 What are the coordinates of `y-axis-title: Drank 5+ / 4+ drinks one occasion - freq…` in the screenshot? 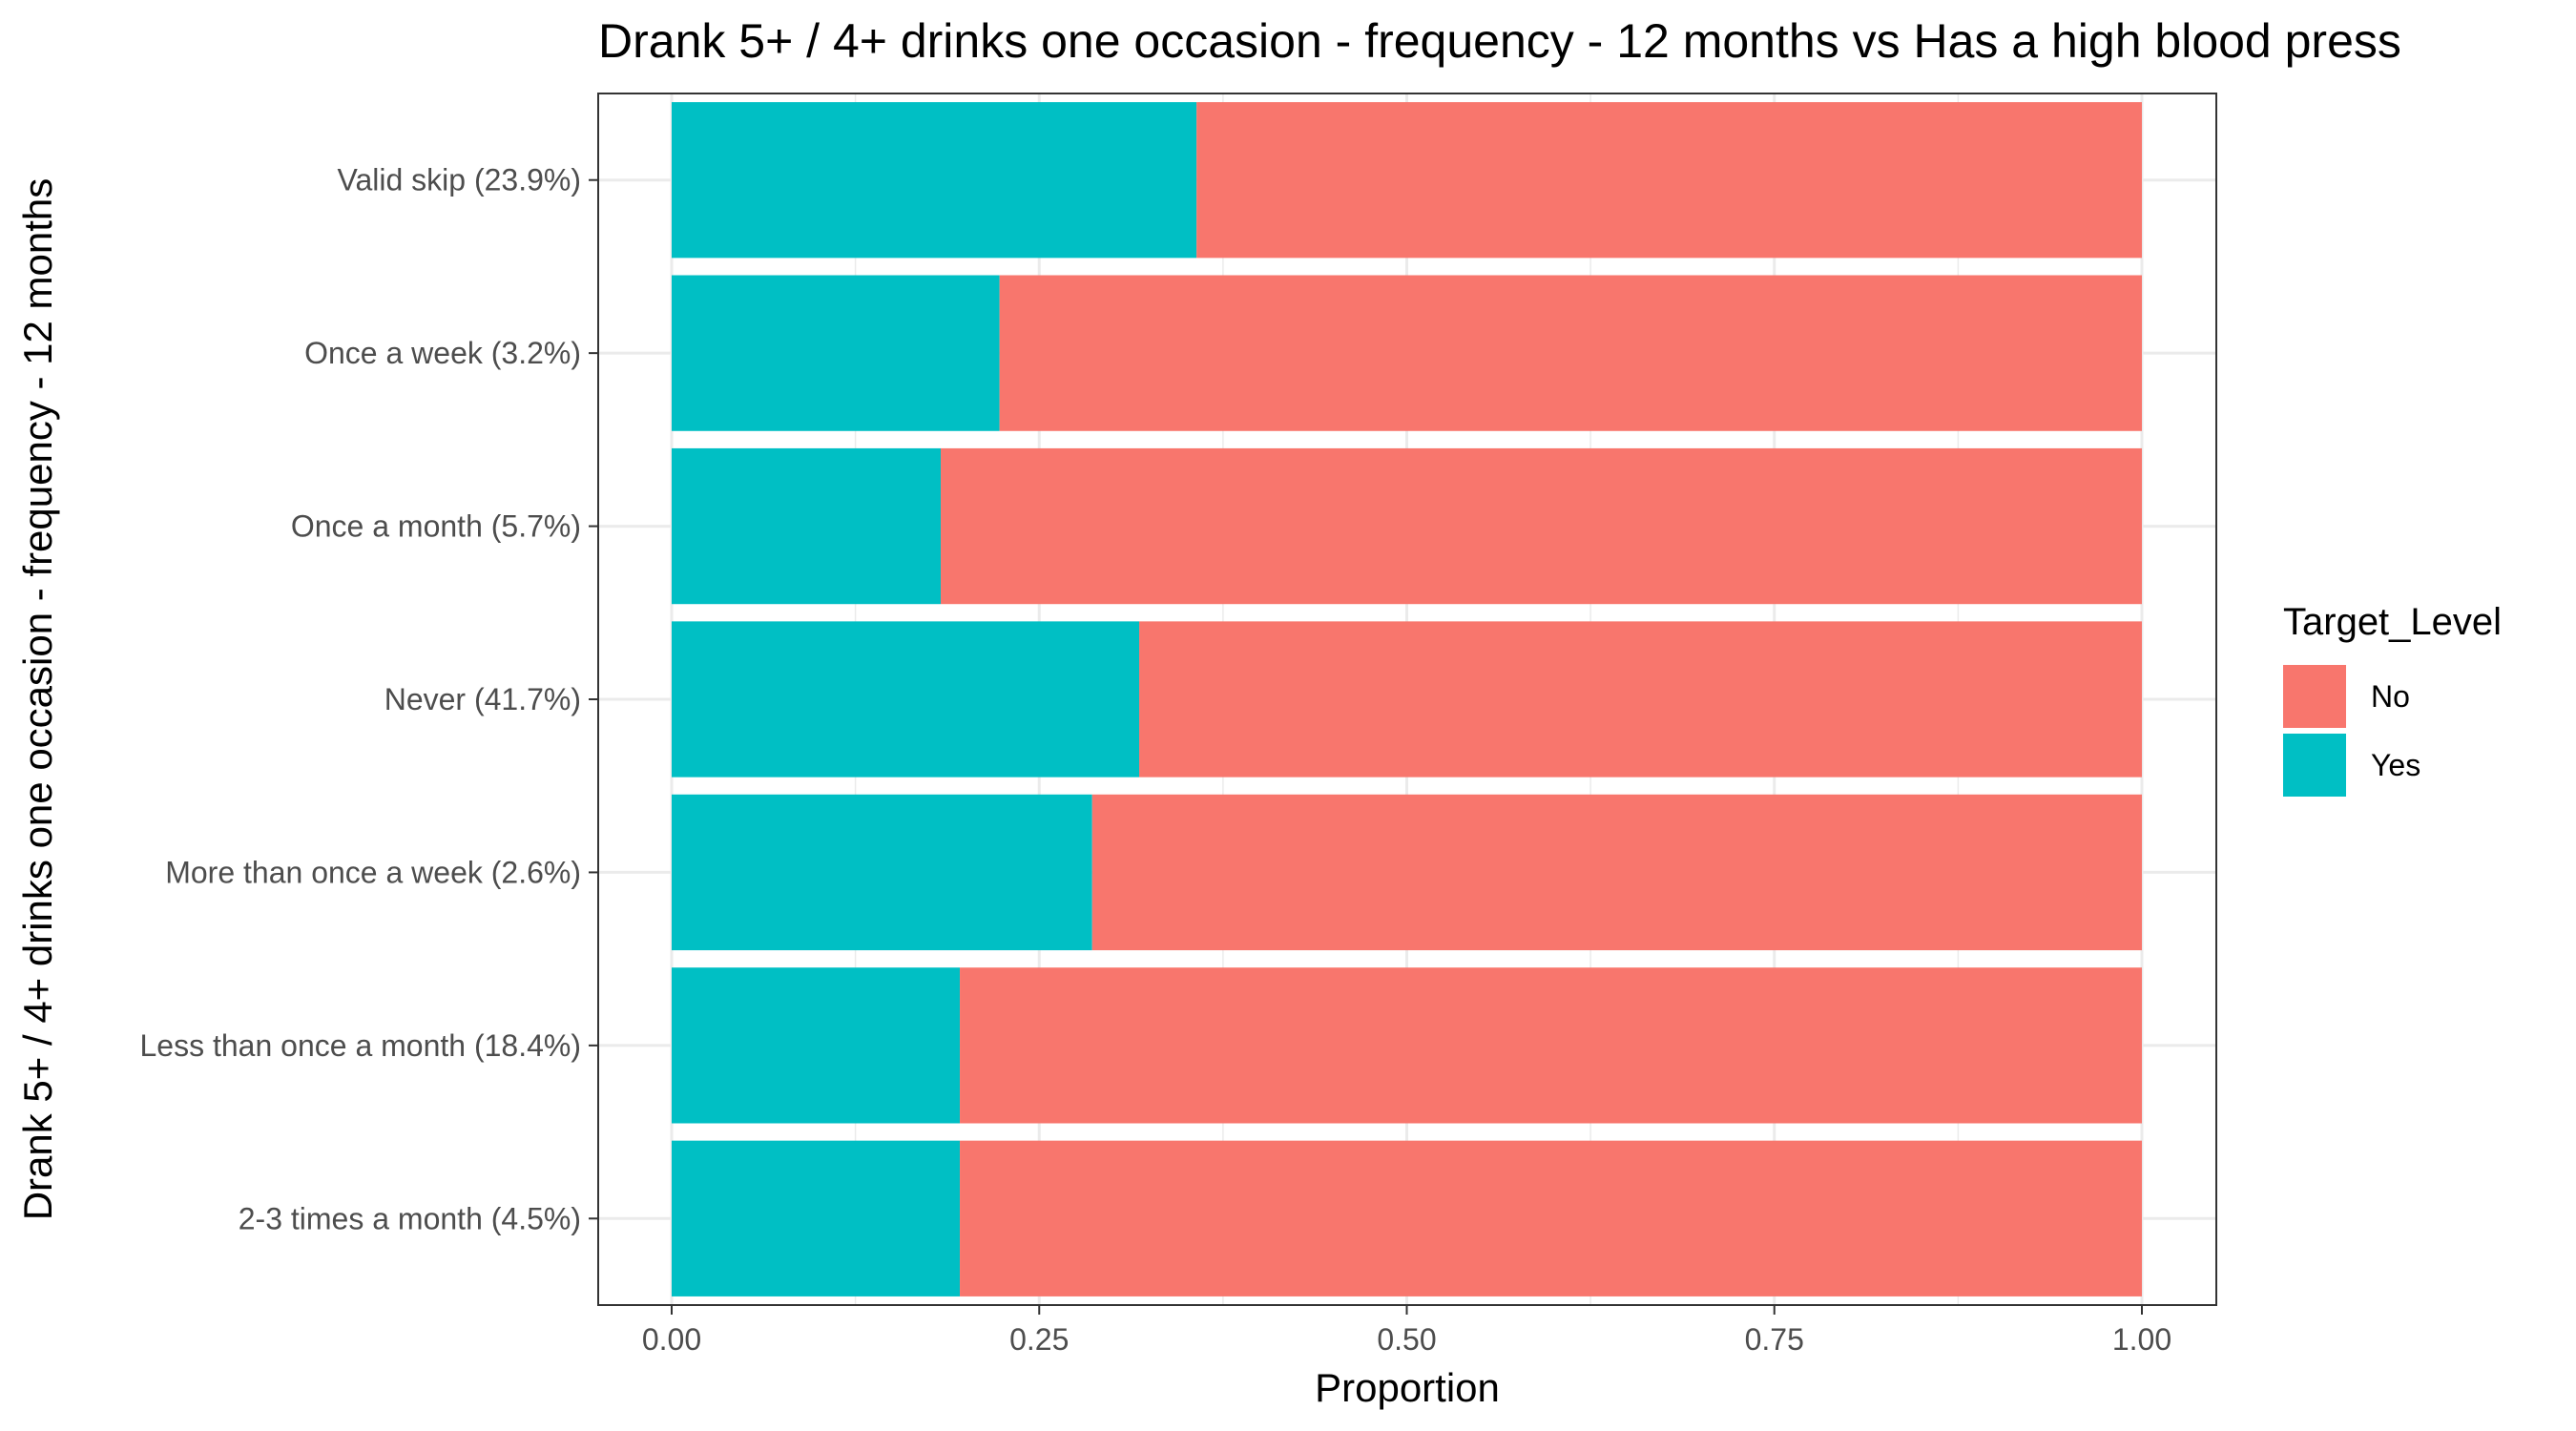 It's located at (37, 699).